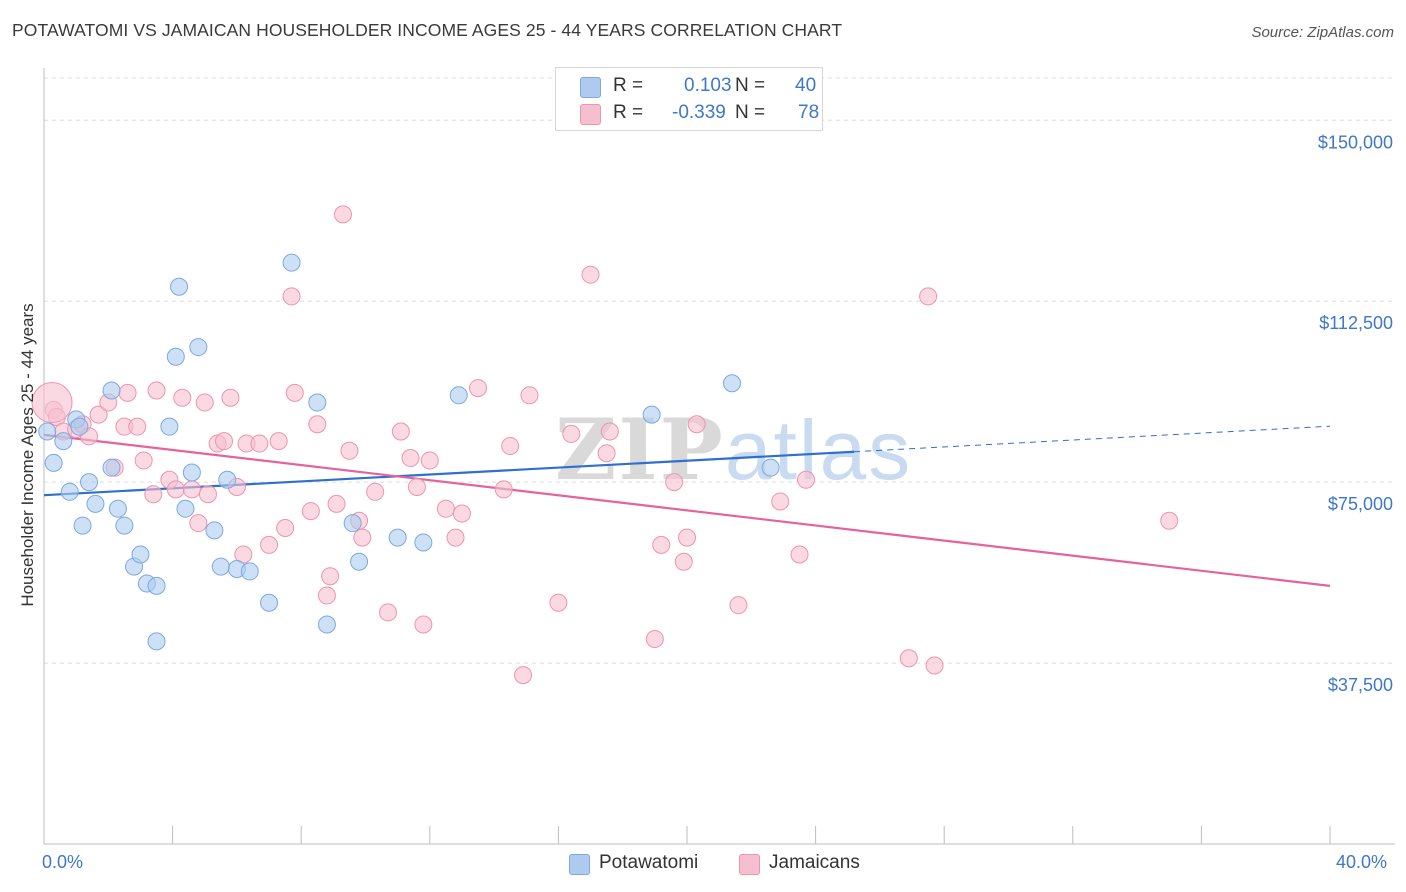 Image resolution: width=1406 pixels, height=892 pixels. I want to click on r-value: 0.103, so click(708, 85).